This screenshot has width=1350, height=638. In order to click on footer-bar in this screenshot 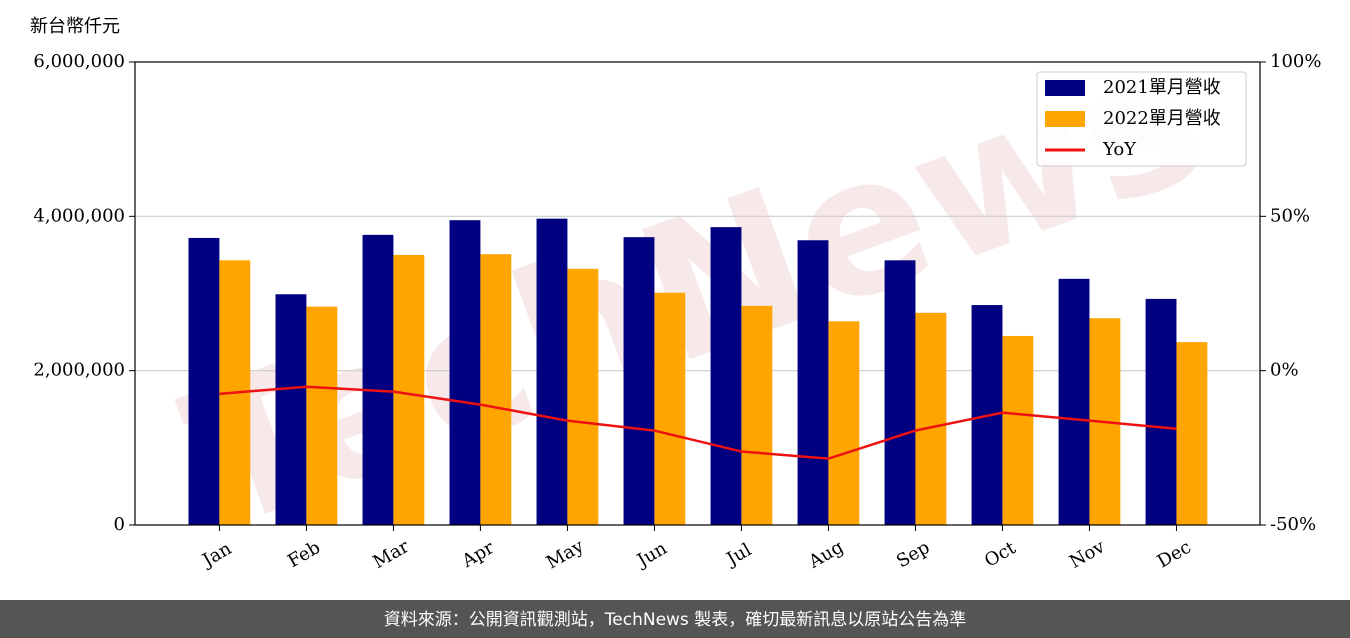, I will do `click(675, 619)`.